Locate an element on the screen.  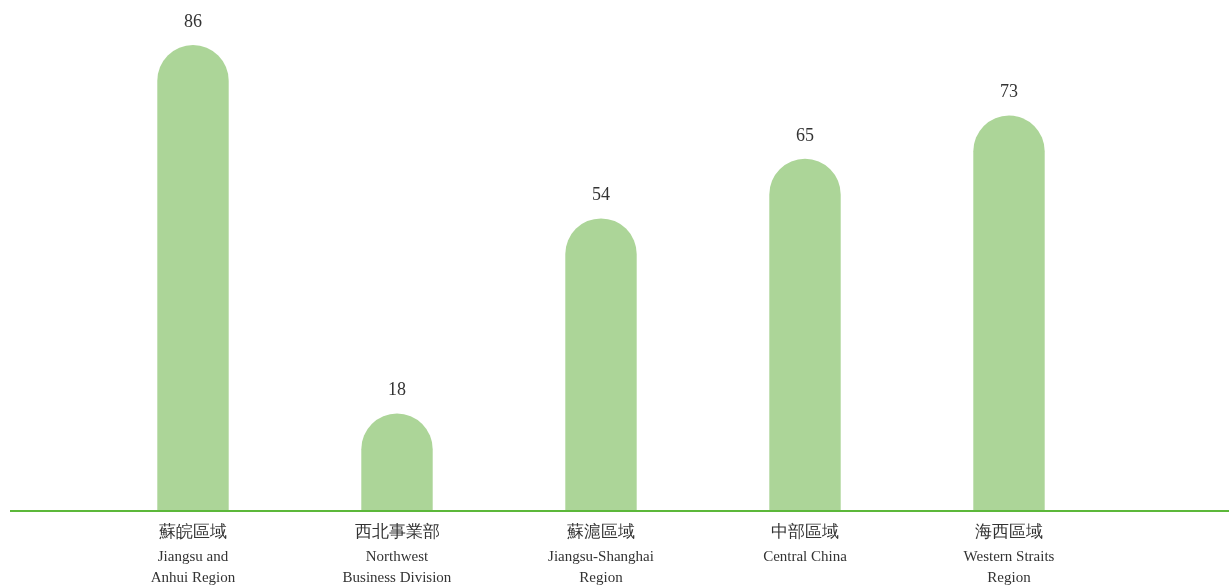
x-tick-label: 蘇皖區域 Jiangsu and Anhui Region is located at coordinates (193, 553).